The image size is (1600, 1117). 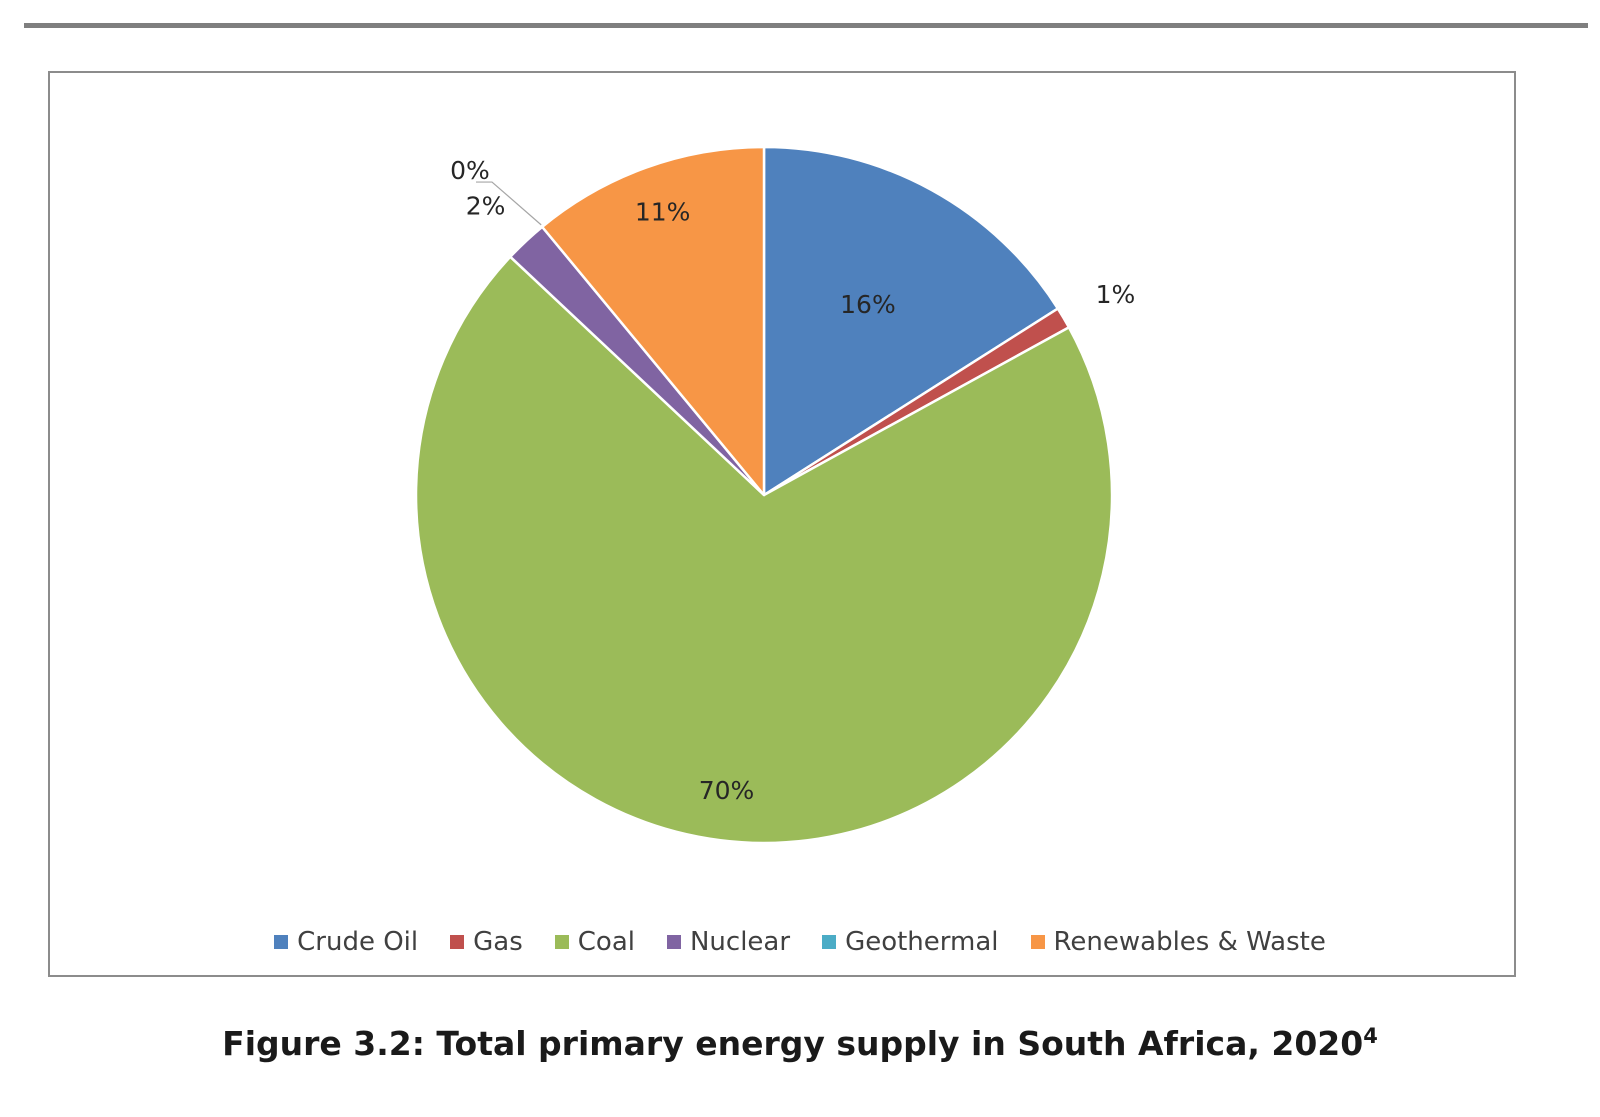 What do you see at coordinates (486, 205) in the screenshot?
I see `data-label-nuclear: 2%` at bounding box center [486, 205].